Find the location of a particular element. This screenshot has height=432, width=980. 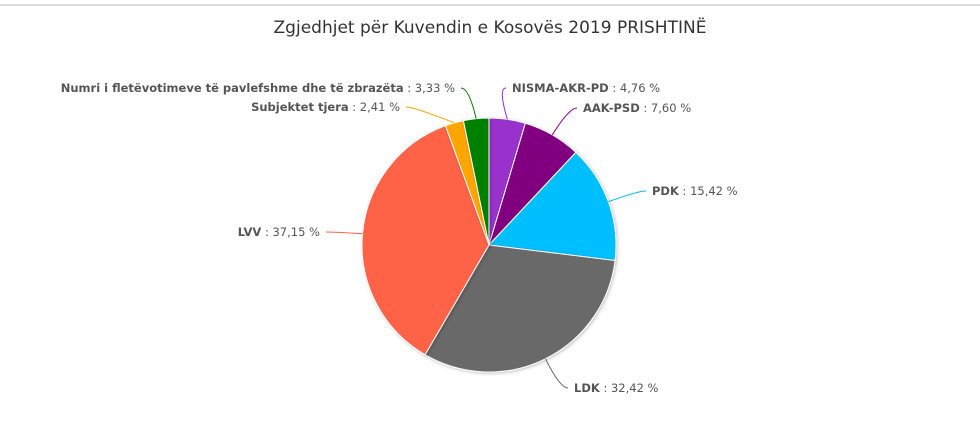

data-label-2: PDK : 15,42 % is located at coordinates (695, 191).